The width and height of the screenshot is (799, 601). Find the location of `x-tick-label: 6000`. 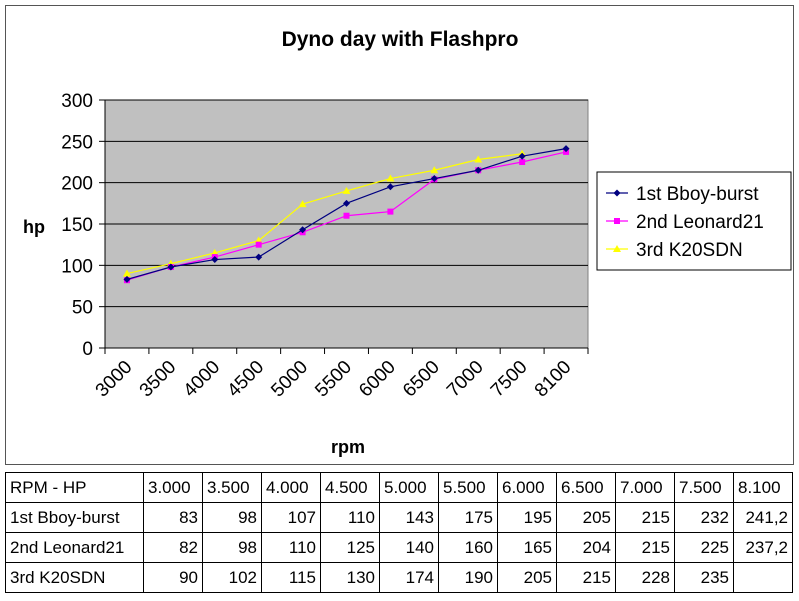

x-tick-label: 6000 is located at coordinates (377, 379).